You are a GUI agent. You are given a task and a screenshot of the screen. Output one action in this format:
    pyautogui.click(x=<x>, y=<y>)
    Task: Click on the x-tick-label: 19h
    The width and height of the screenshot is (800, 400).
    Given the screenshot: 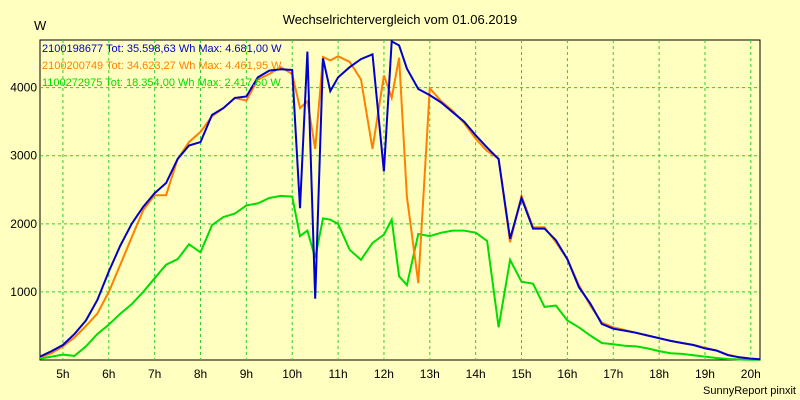 What is the action you would take?
    pyautogui.click(x=705, y=374)
    